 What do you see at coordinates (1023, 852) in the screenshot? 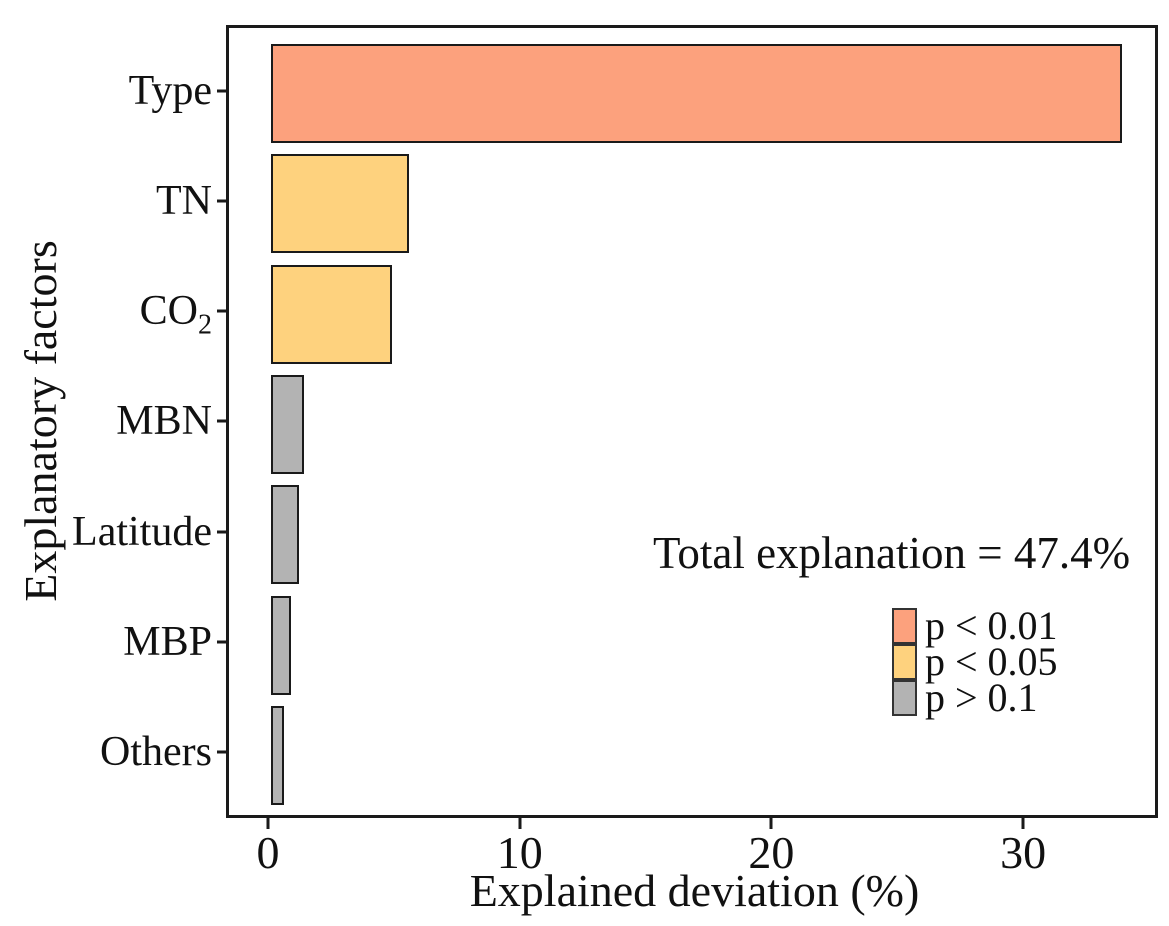
I see `x-tick-label-30: 30` at bounding box center [1023, 852].